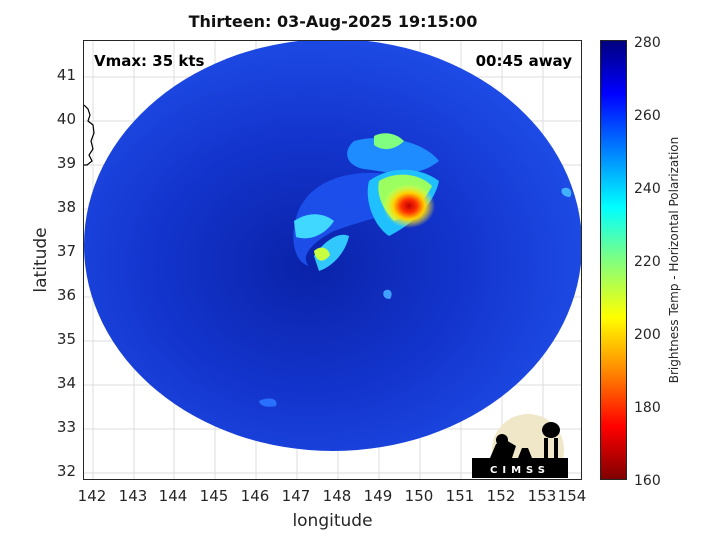 This screenshot has height=540, width=720. Describe the element at coordinates (332, 521) in the screenshot. I see `x-axis-label: longitude` at that location.